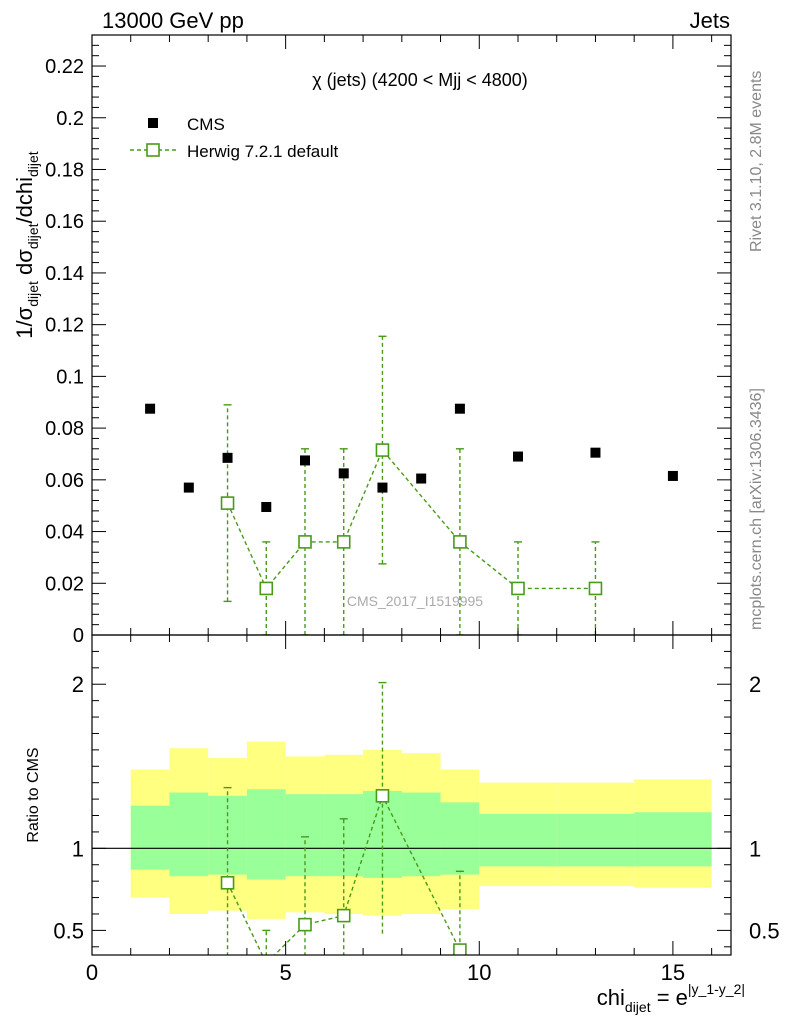 The image size is (786, 1024). I want to click on y-tick-label: 0.22, so click(64, 67).